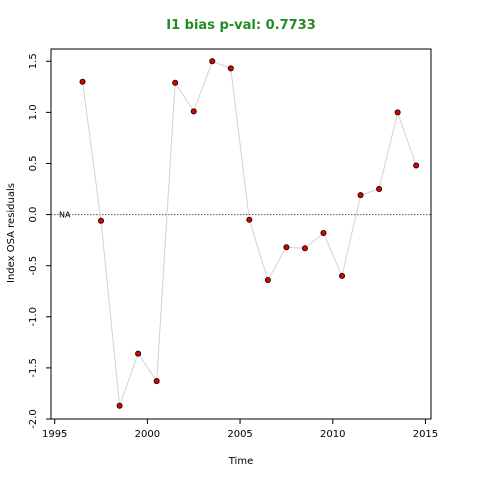 This screenshot has width=480, height=480. I want to click on x-axis: 1995 2000 2005 2010 2015, so click(240, 429).